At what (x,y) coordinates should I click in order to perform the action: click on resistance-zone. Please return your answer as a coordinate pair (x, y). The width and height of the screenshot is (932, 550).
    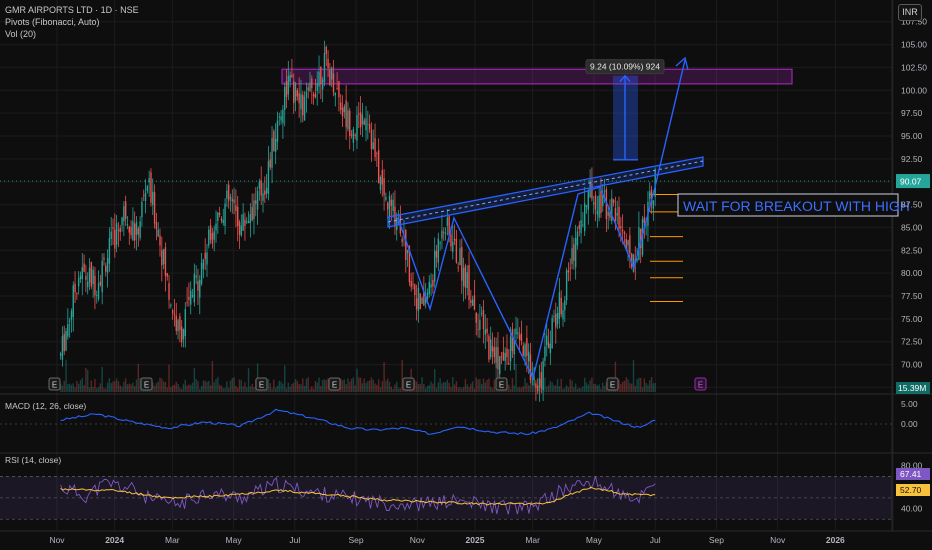
    Looking at the image, I should click on (537, 76).